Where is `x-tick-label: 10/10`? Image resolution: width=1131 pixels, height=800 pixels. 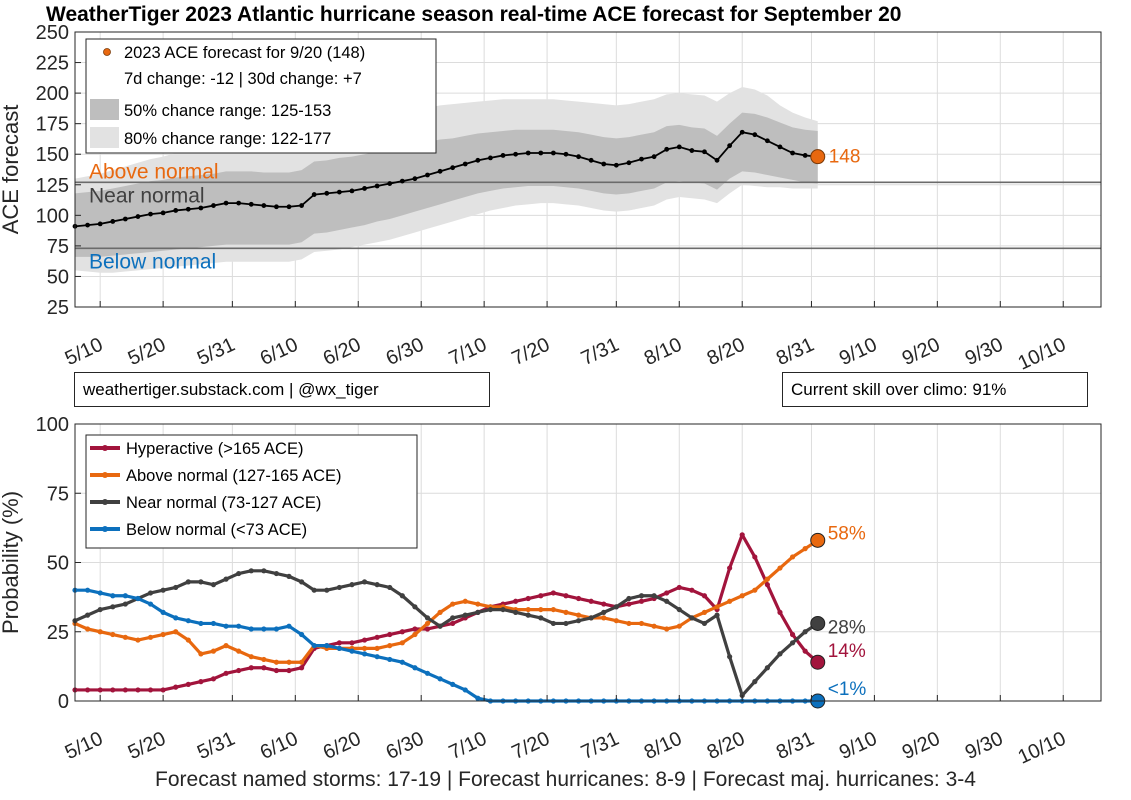
x-tick-label: 10/10 is located at coordinates (1042, 748).